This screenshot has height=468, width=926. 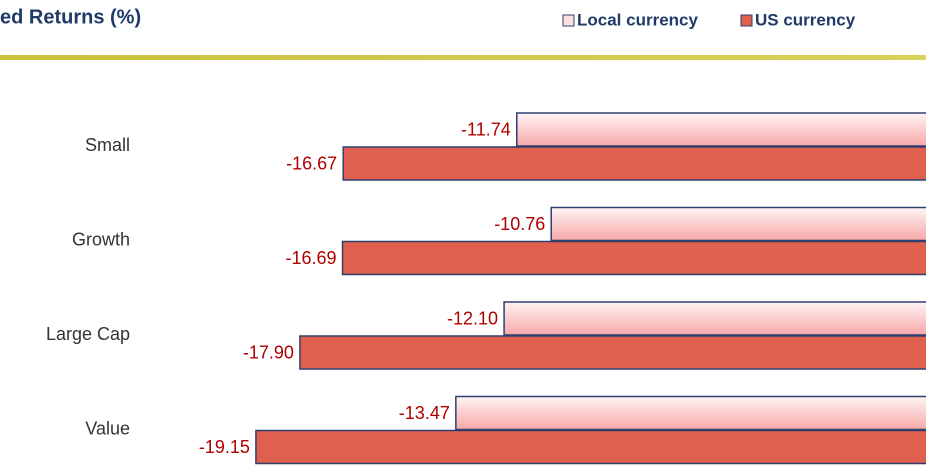 What do you see at coordinates (107, 145) in the screenshot?
I see `category-label: Small` at bounding box center [107, 145].